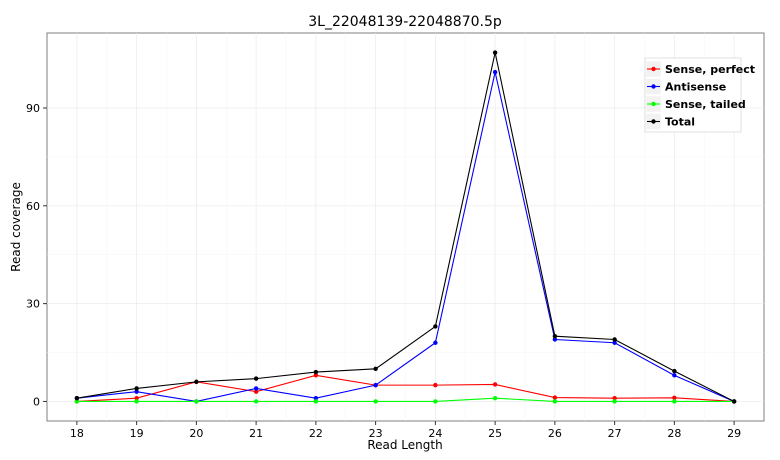  I want to click on x-axis-label: Read Length, so click(404, 445).